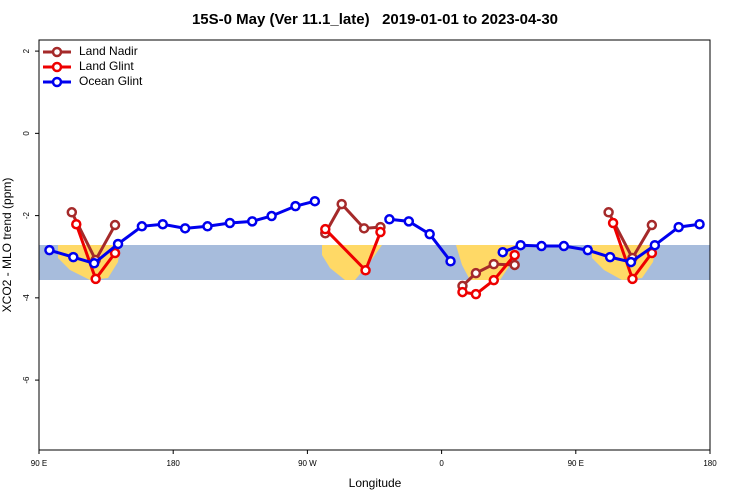 The image size is (750, 500). What do you see at coordinates (106, 66) in the screenshot?
I see `legend-label: Land Glint` at bounding box center [106, 66].